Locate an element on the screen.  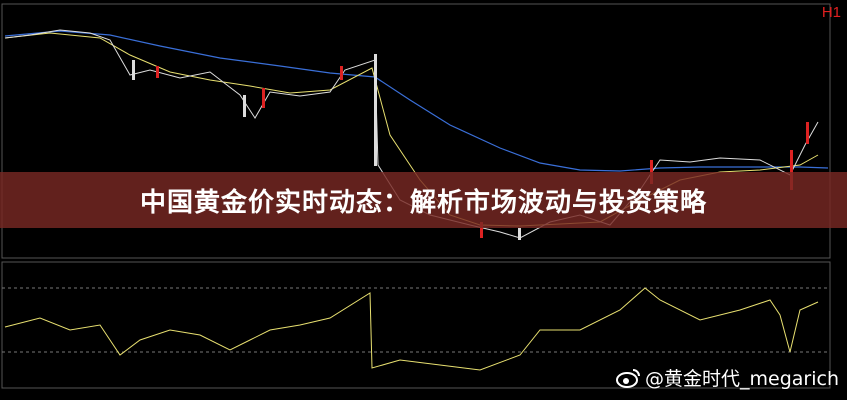
title: 中国黄金价实时动态：解析市场波动与投资策略 is located at coordinates (423, 202).